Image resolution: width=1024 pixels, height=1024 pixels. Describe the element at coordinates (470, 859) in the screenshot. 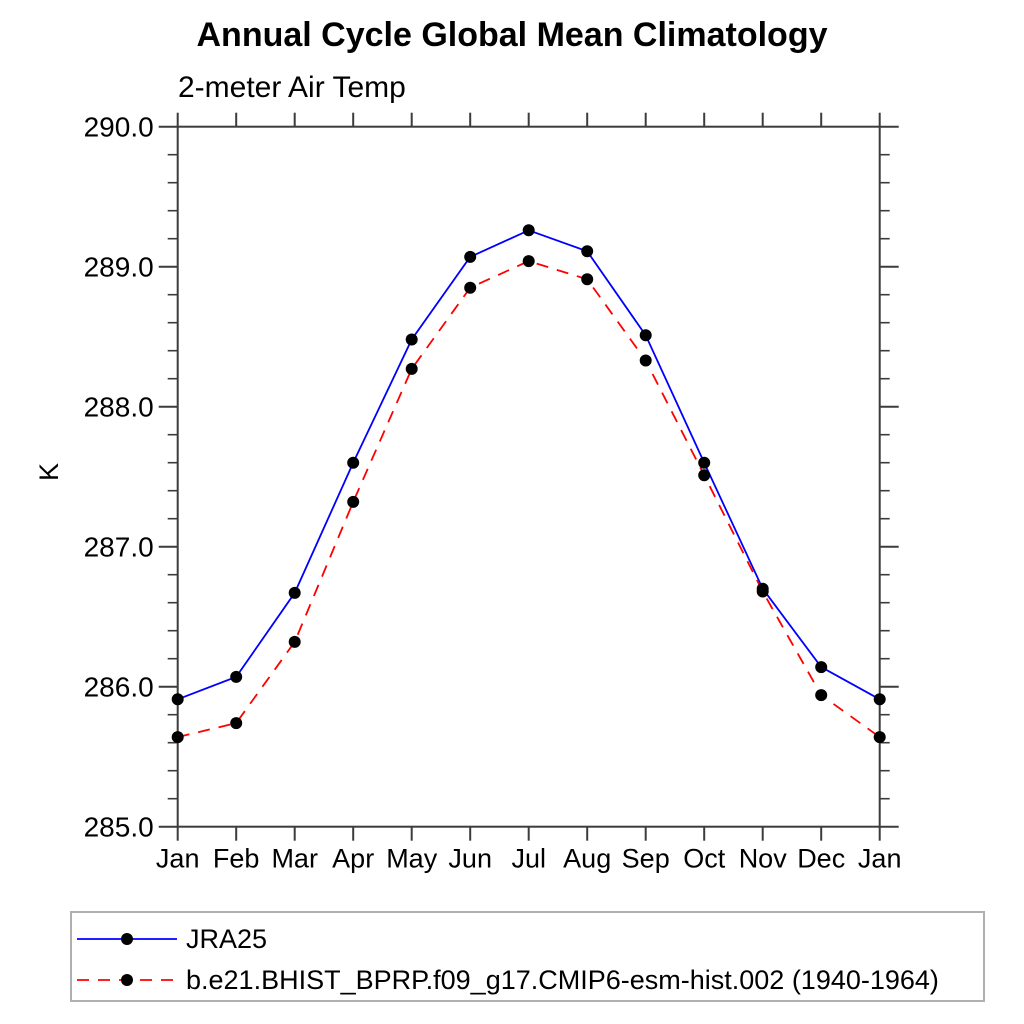

I see `x-axis-tick-label: Jun` at that location.